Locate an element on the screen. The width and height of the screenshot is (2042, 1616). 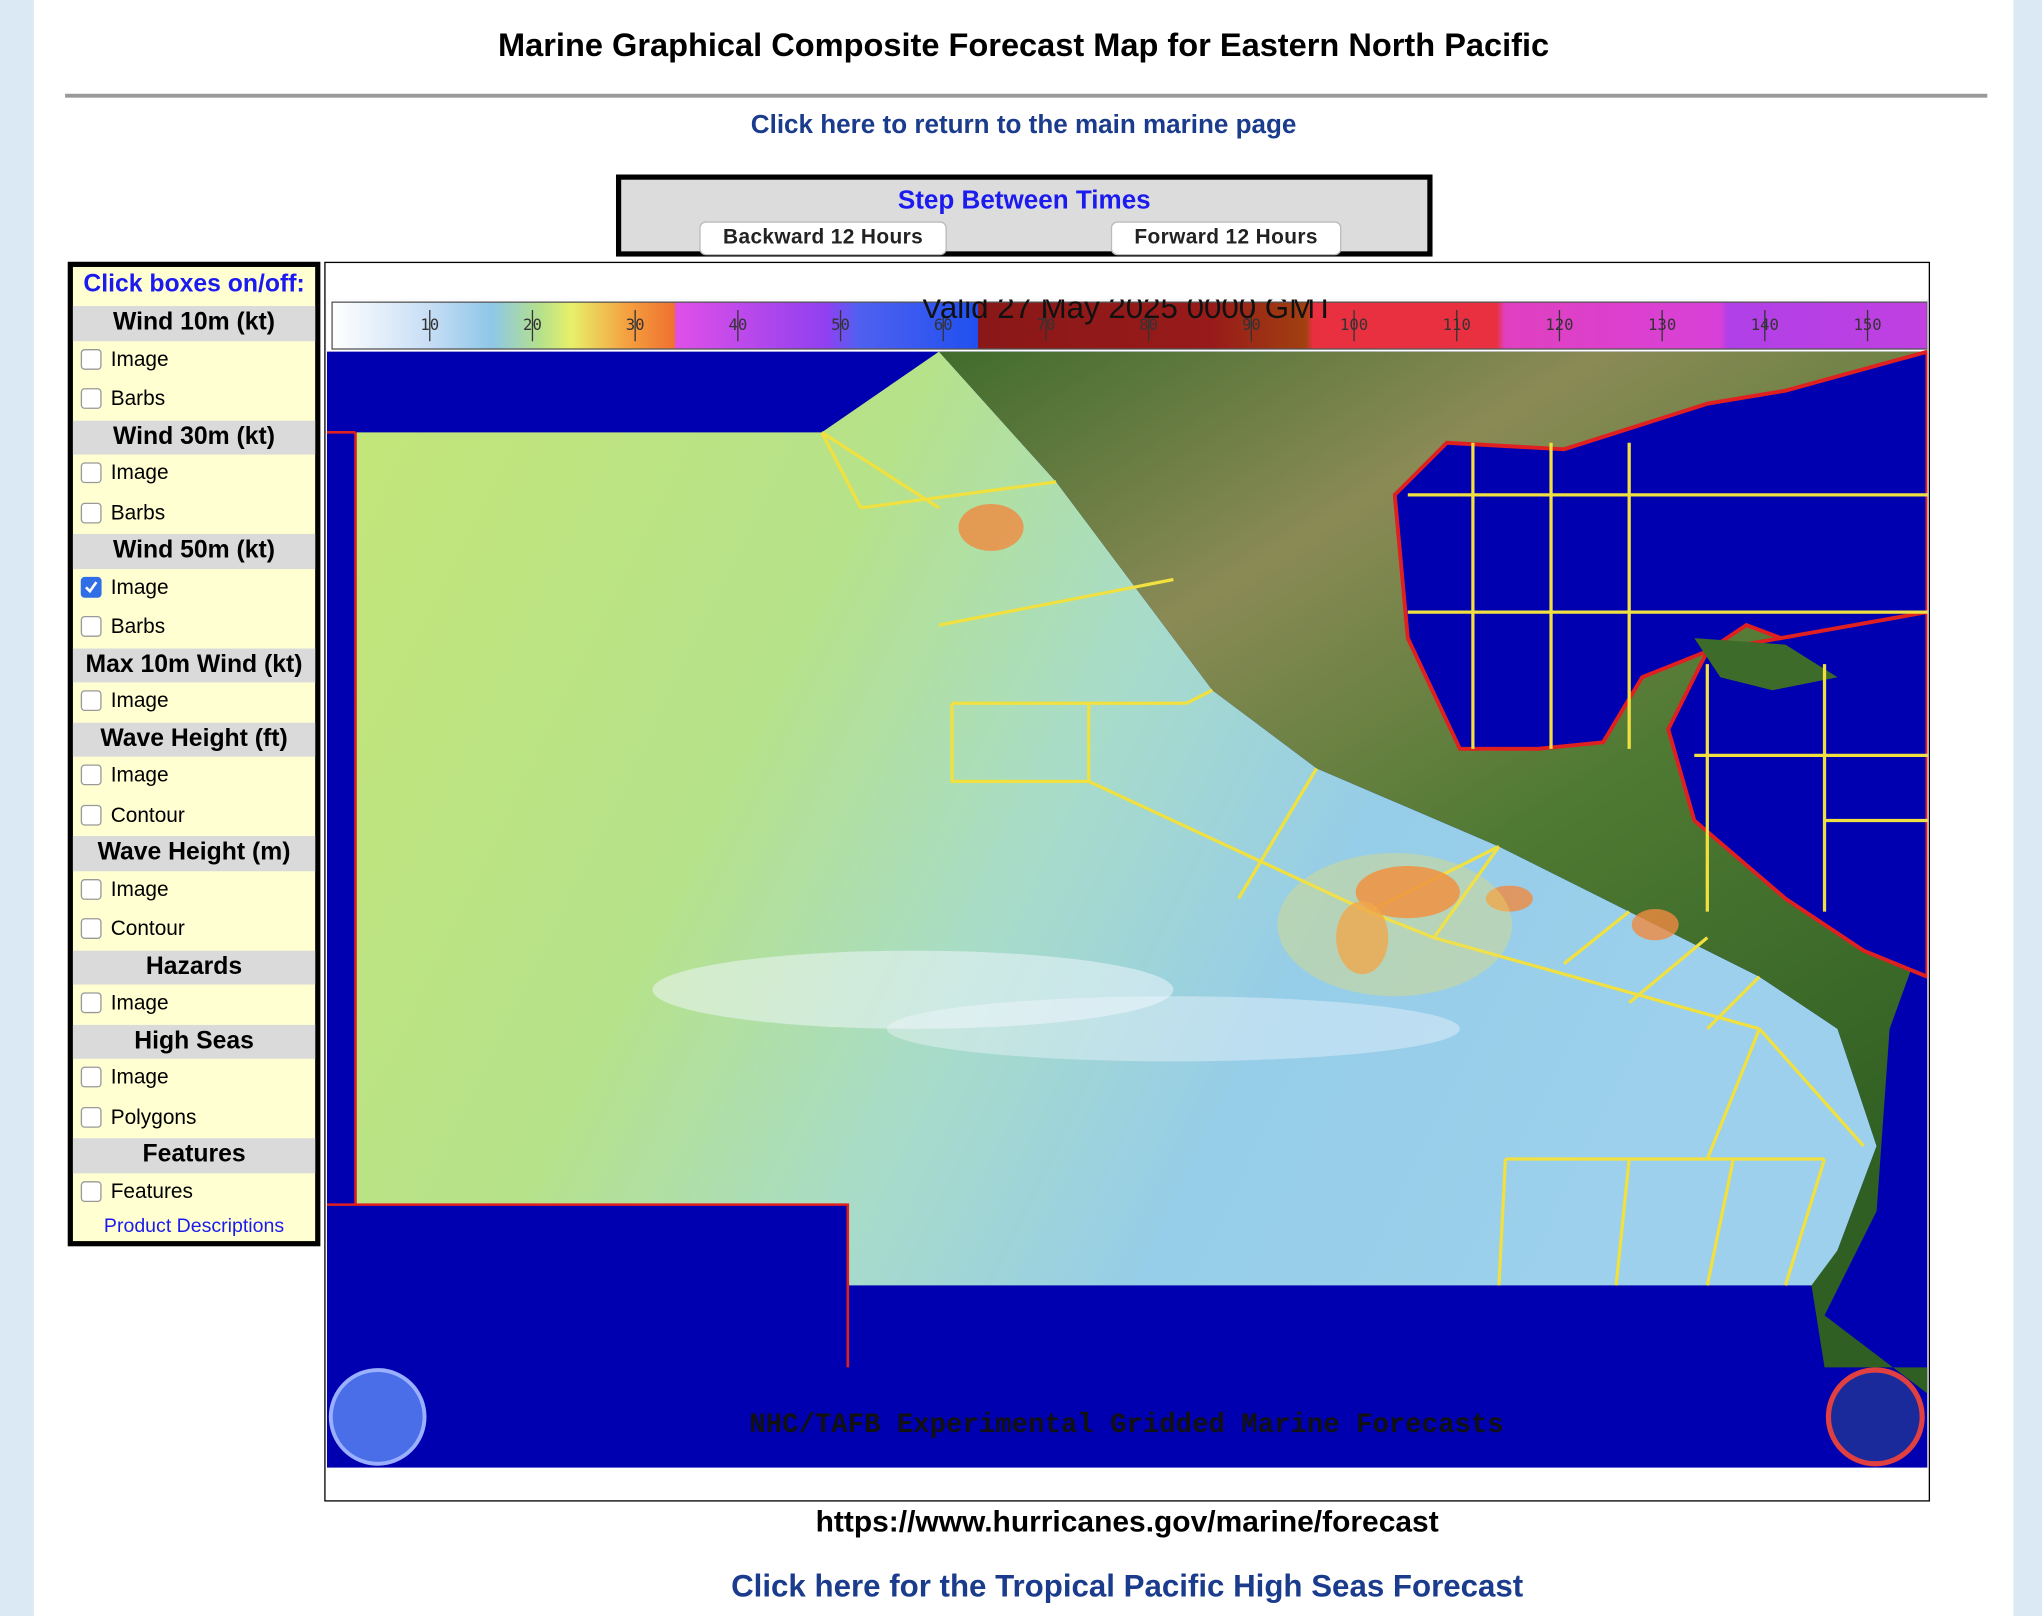
panel-heading: Click boxes on/off: is located at coordinates (194, 284).